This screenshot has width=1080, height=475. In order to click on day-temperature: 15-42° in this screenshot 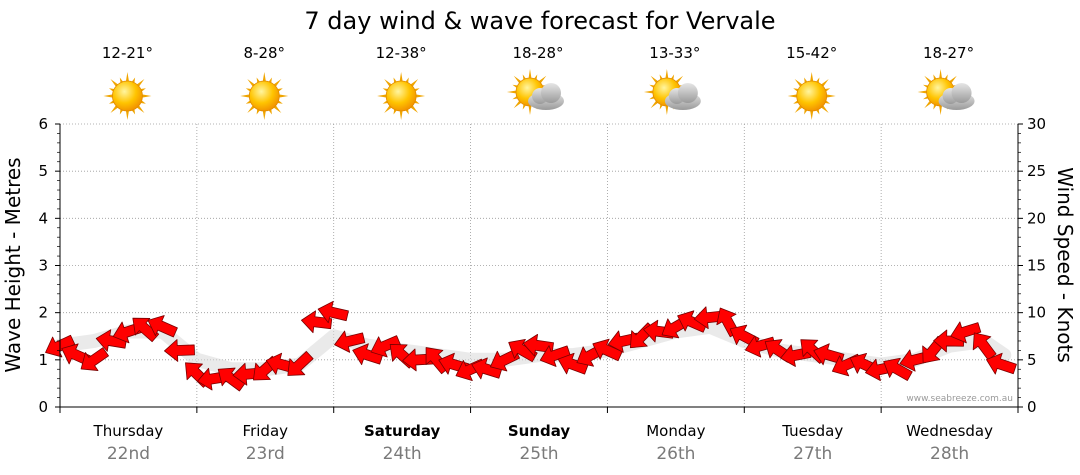, I will do `click(811, 53)`.